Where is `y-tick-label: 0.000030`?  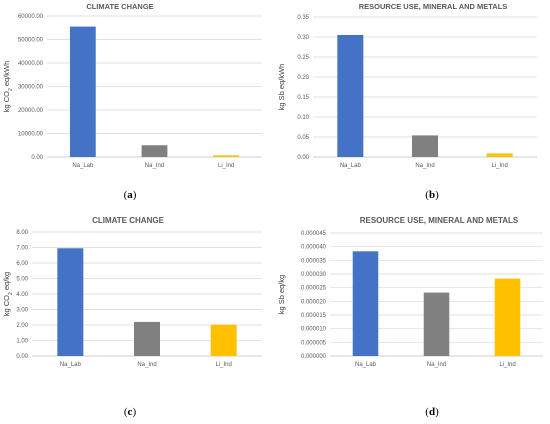
y-tick-label: 0.000030 is located at coordinates (314, 275).